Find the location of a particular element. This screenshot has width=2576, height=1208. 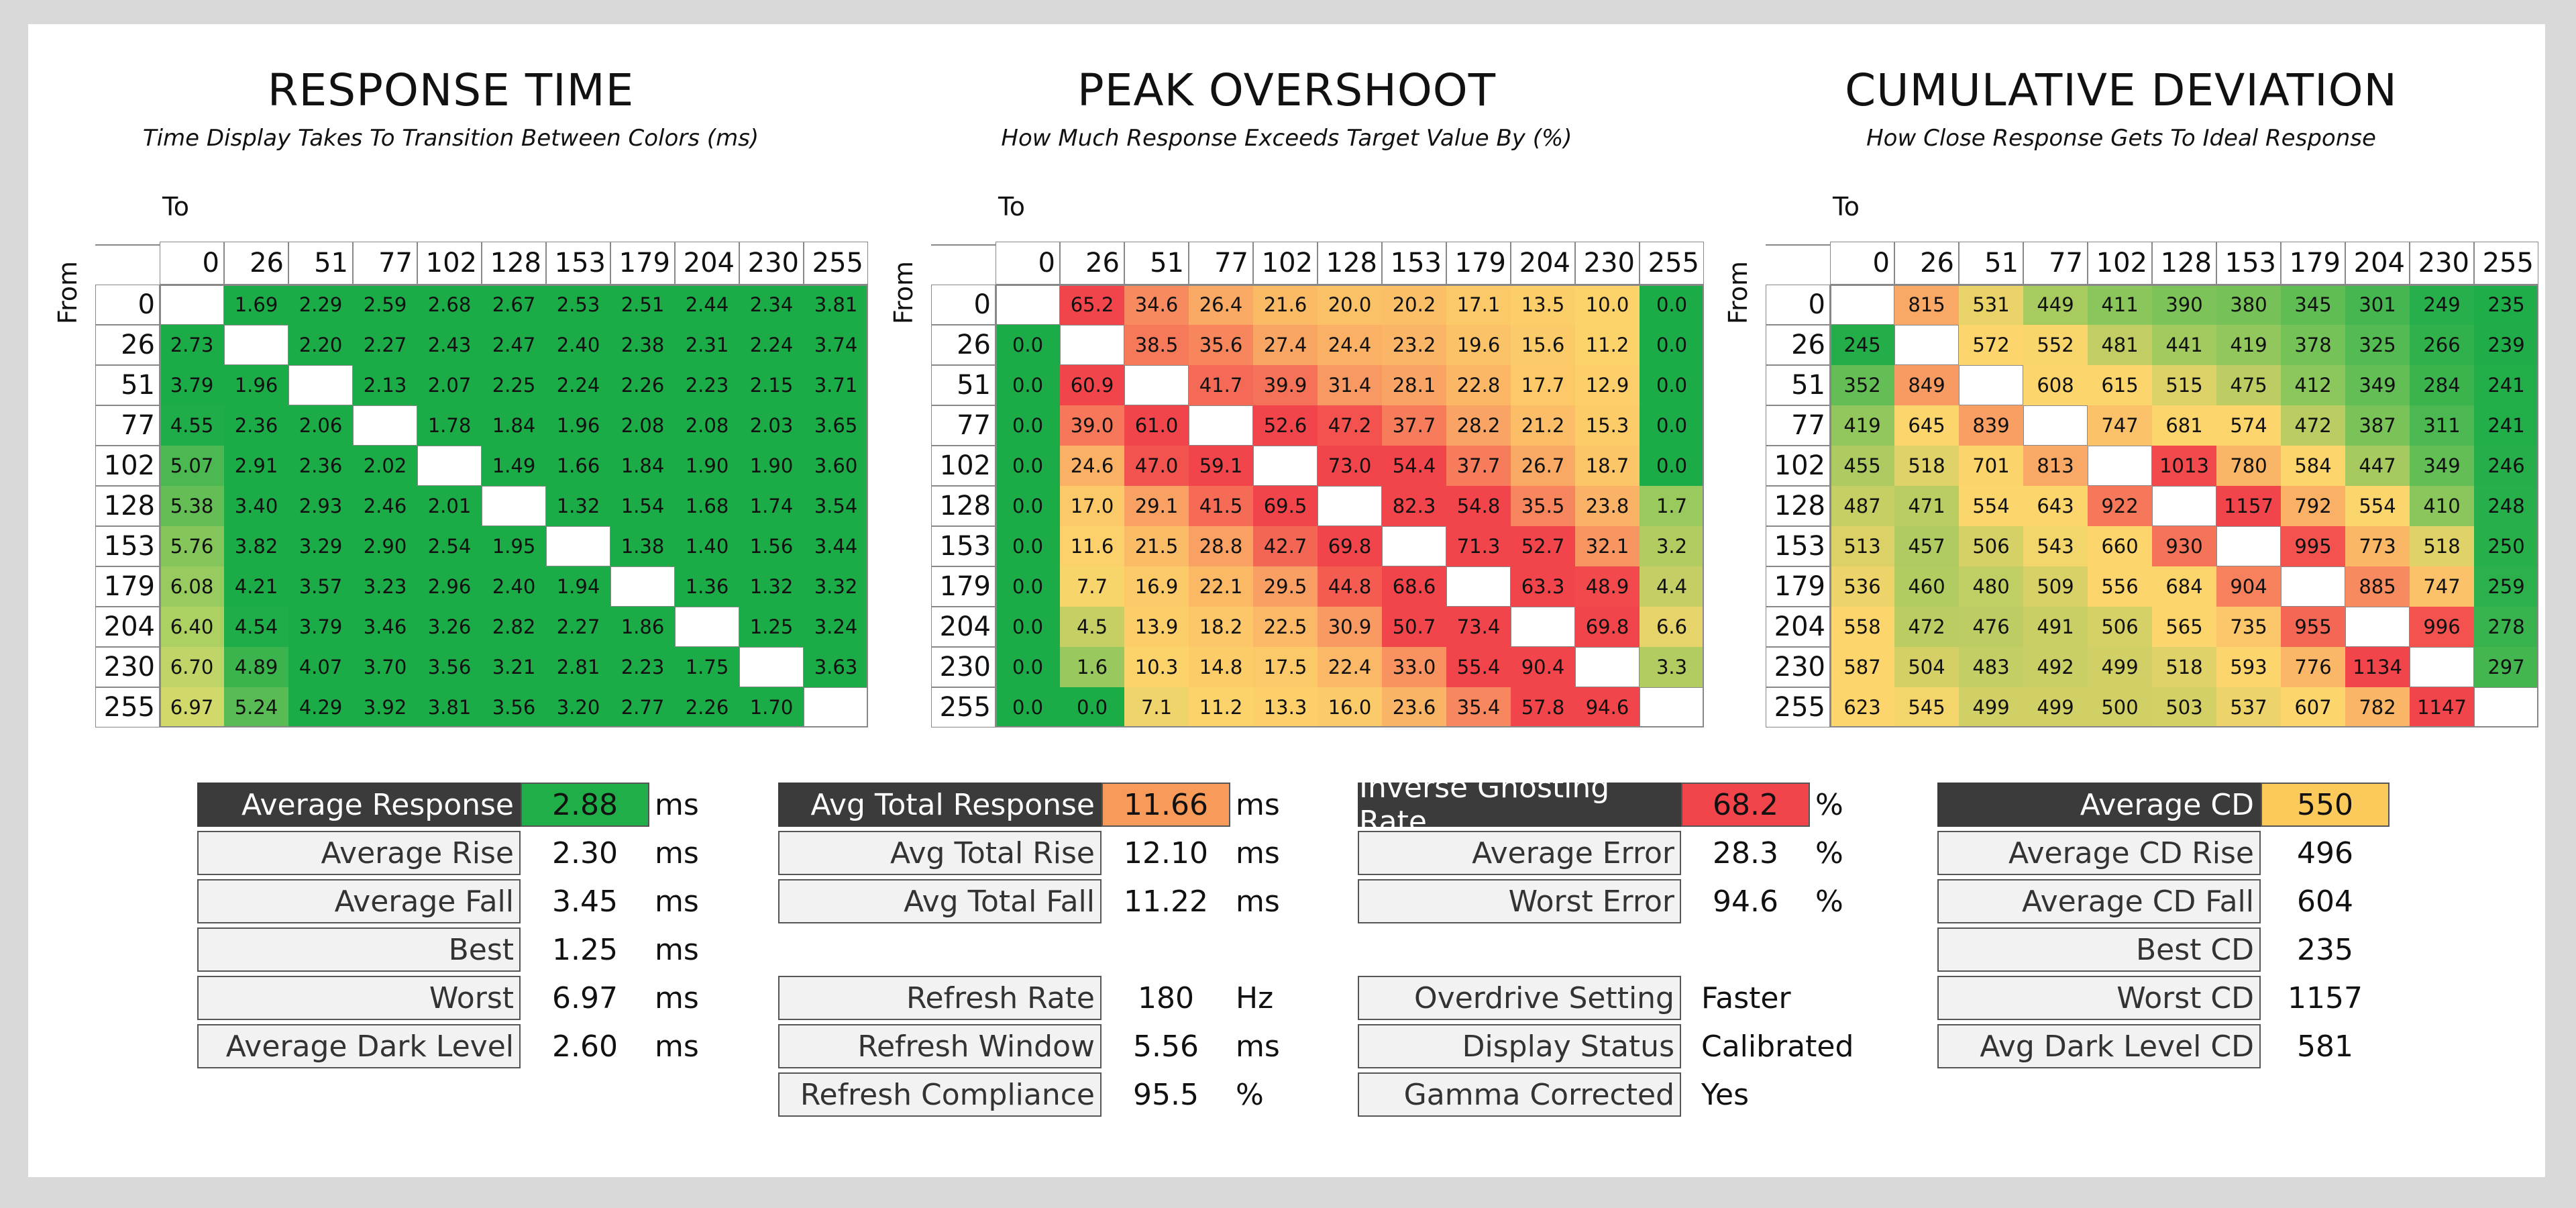

stat-label: Worst Error is located at coordinates (1519, 901).